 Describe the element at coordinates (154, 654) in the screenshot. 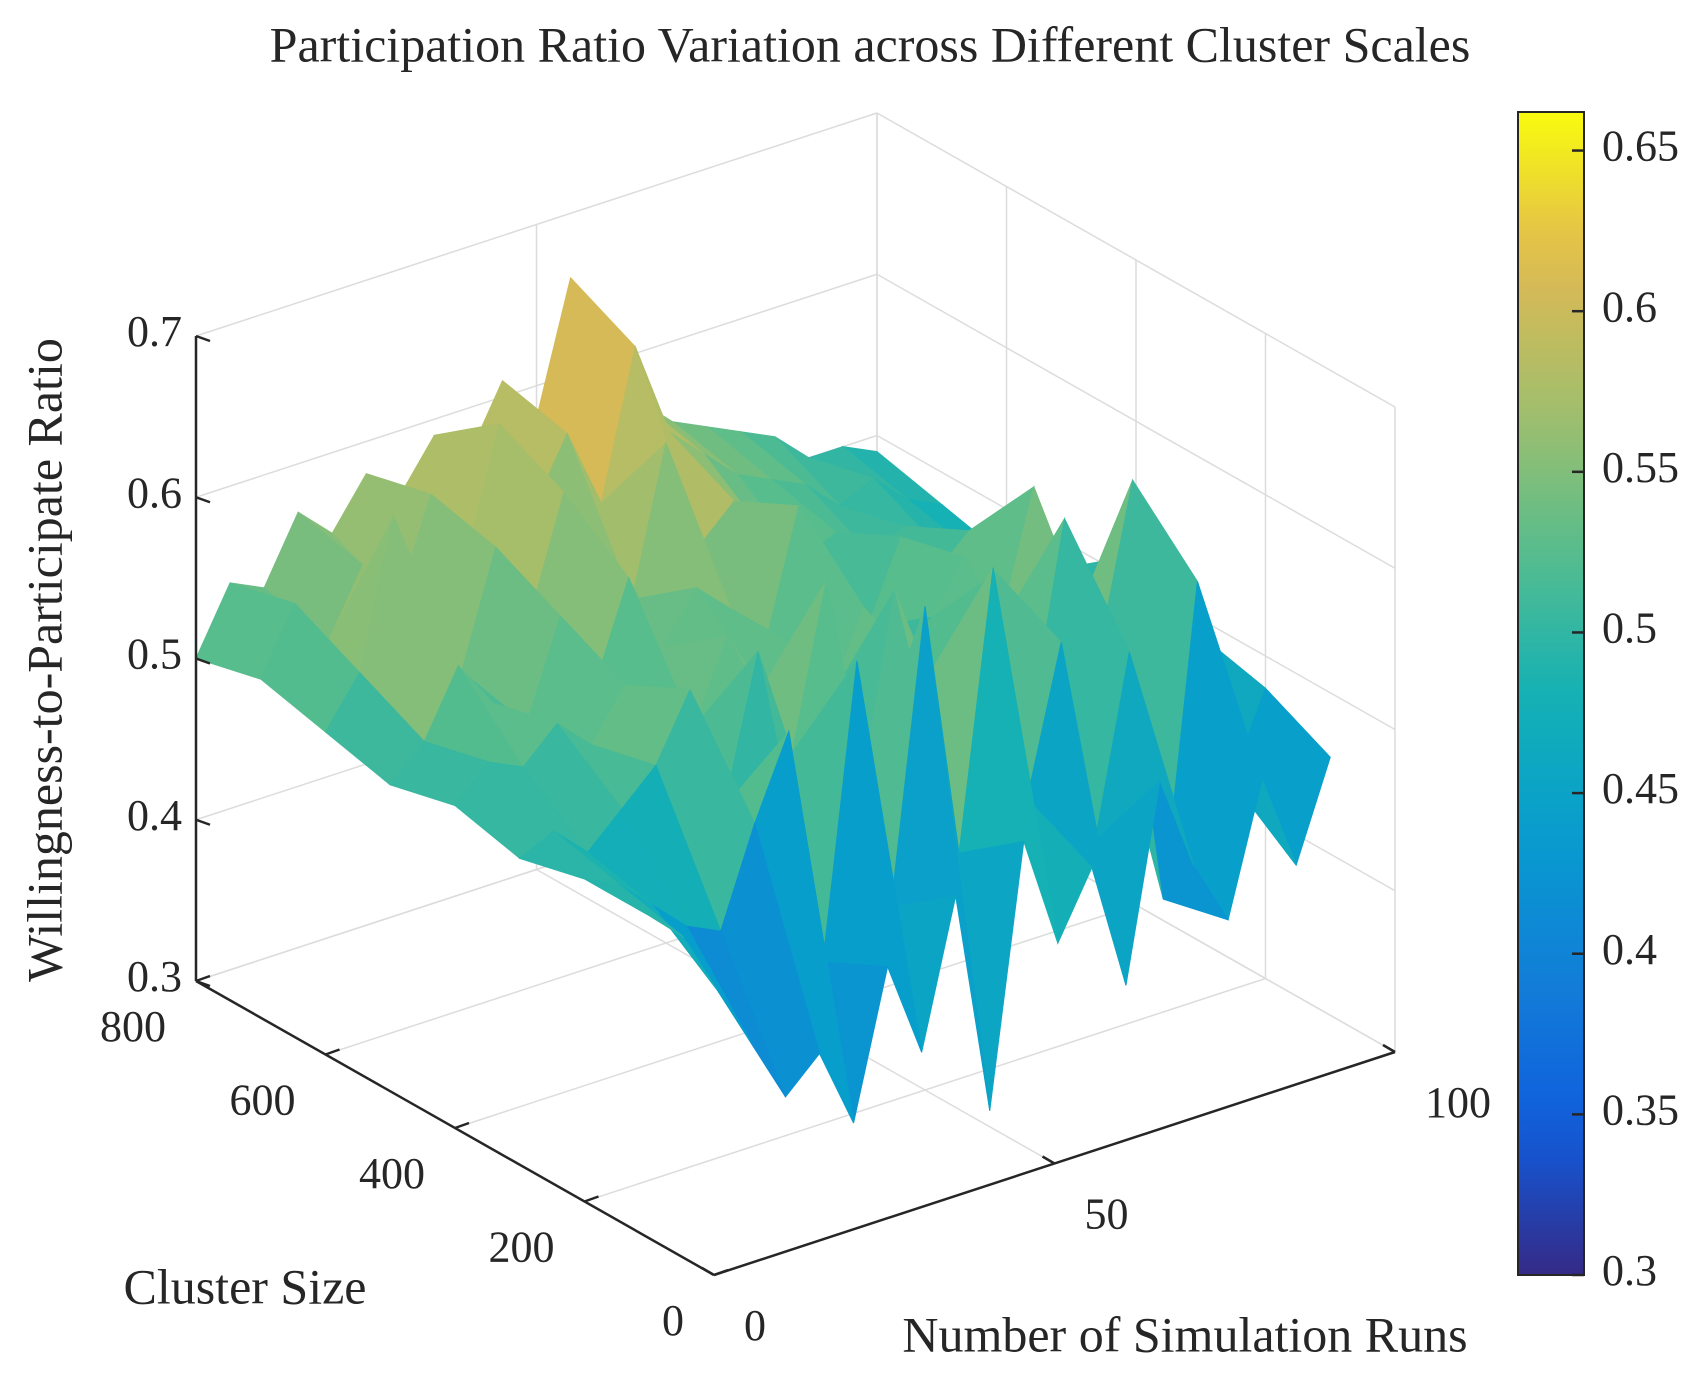

I see `z-tick-label: 0.5` at that location.